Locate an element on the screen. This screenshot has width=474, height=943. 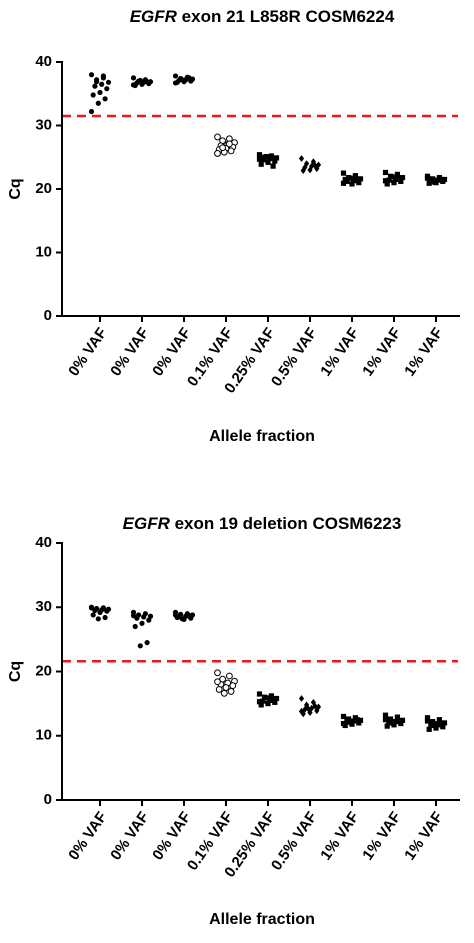
title-rest: exon 19 deletion COSM6223 is located at coordinates (285, 523).